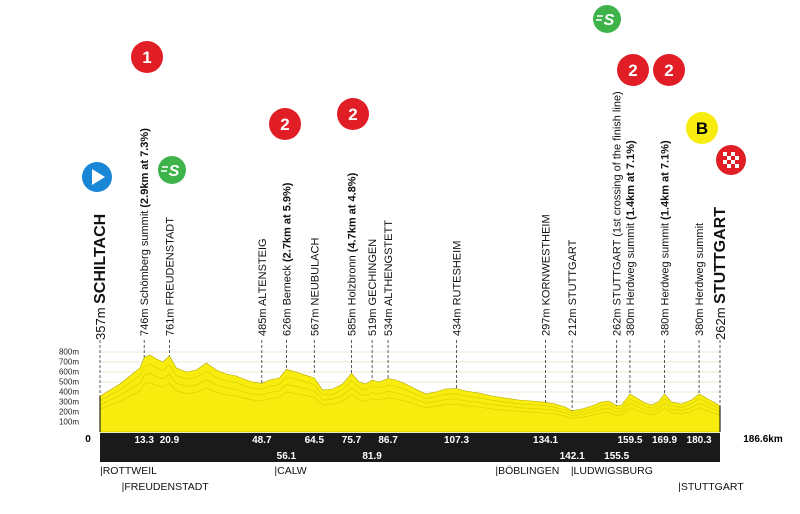 The image size is (800, 514). What do you see at coordinates (720, 255) in the screenshot?
I see `finish-town: STUTTGART` at bounding box center [720, 255].